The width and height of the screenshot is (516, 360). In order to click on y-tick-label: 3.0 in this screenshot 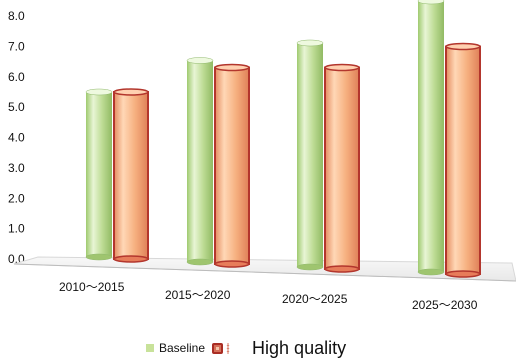, I will do `click(16, 168)`.